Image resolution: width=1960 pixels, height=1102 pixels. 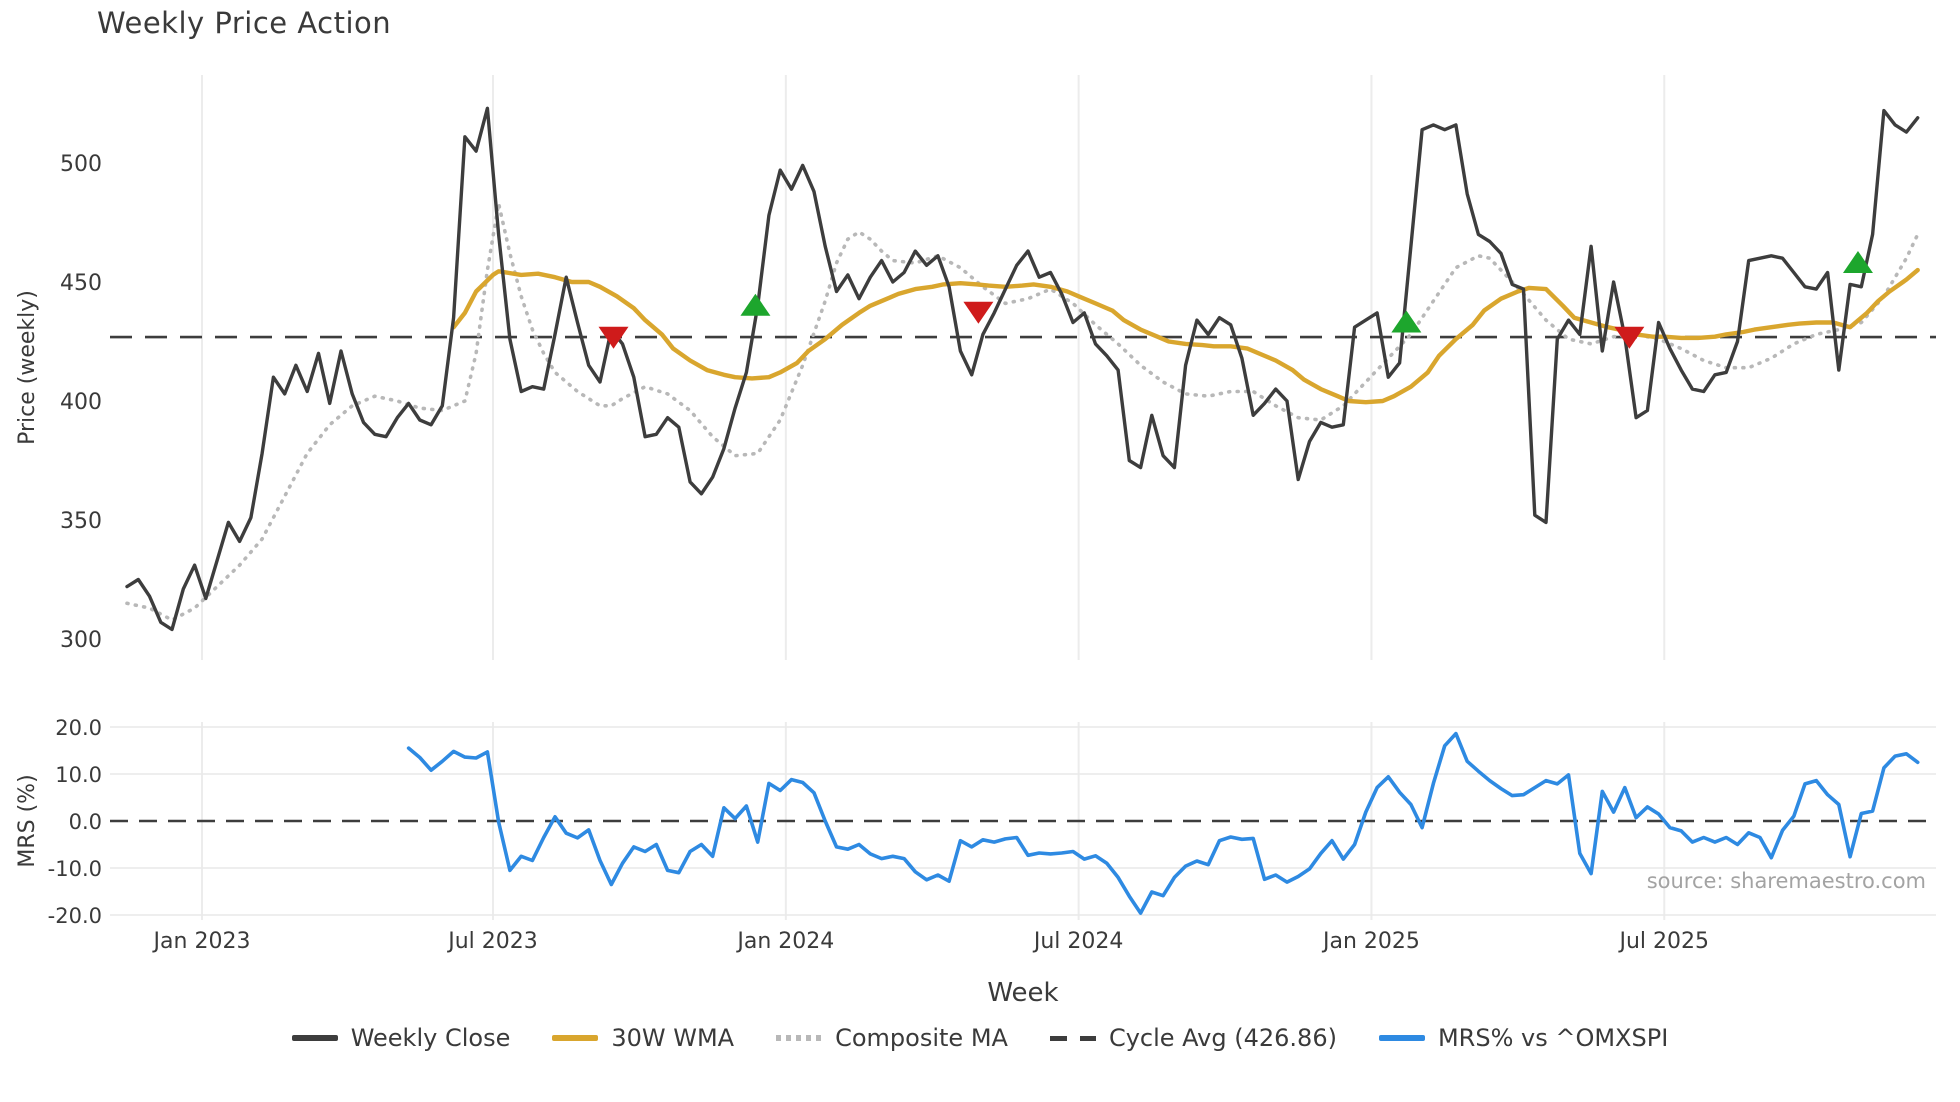 I want to click on legend-item: MRS% vs ^OMXSPI, so click(x=1523, y=1038).